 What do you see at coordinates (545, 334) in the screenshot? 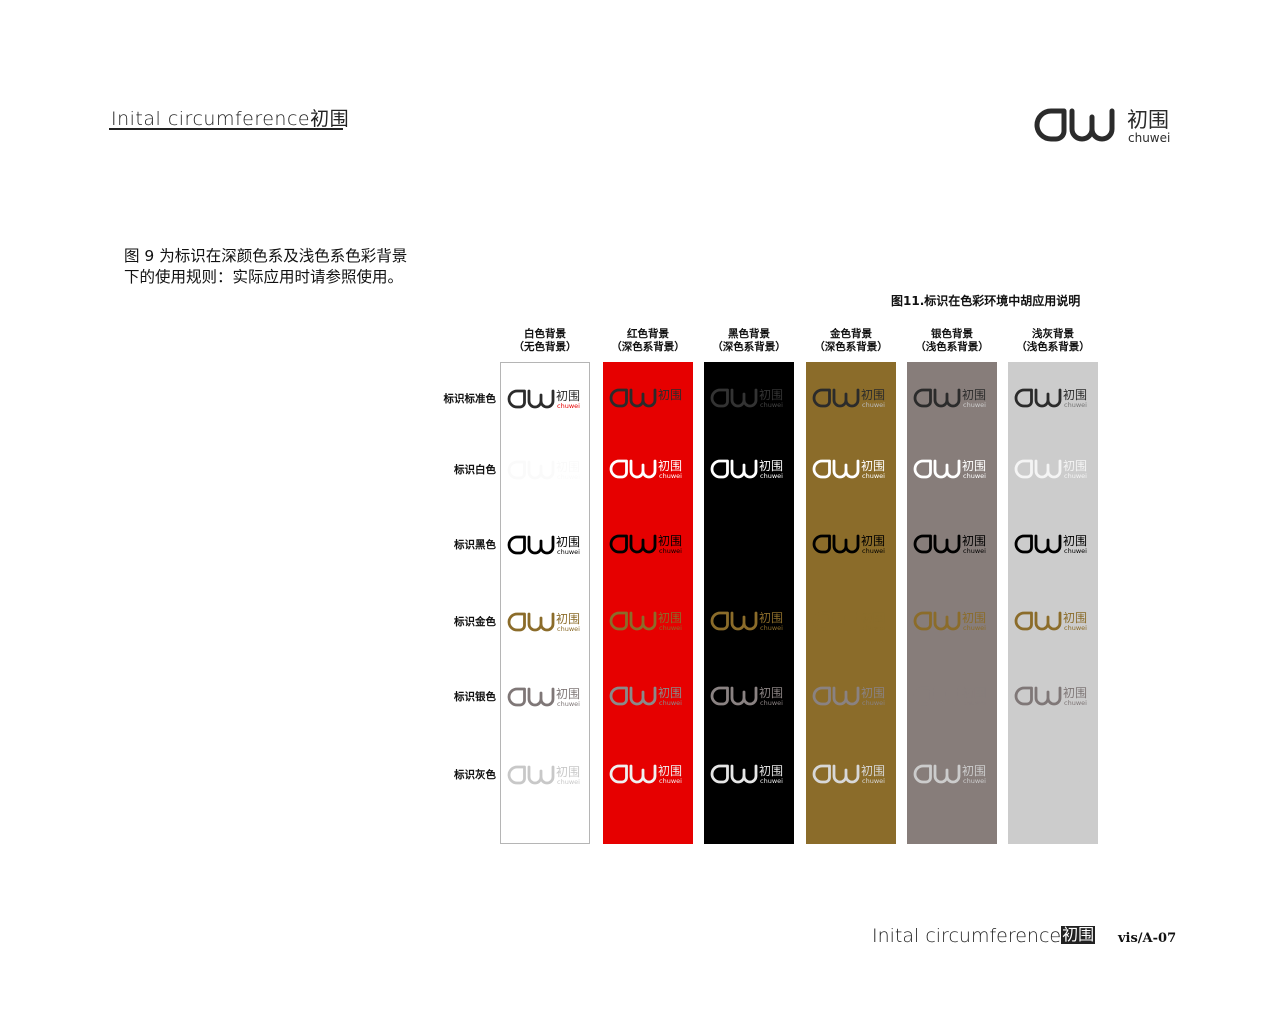
I see `column-header-line1: 白色背景` at bounding box center [545, 334].